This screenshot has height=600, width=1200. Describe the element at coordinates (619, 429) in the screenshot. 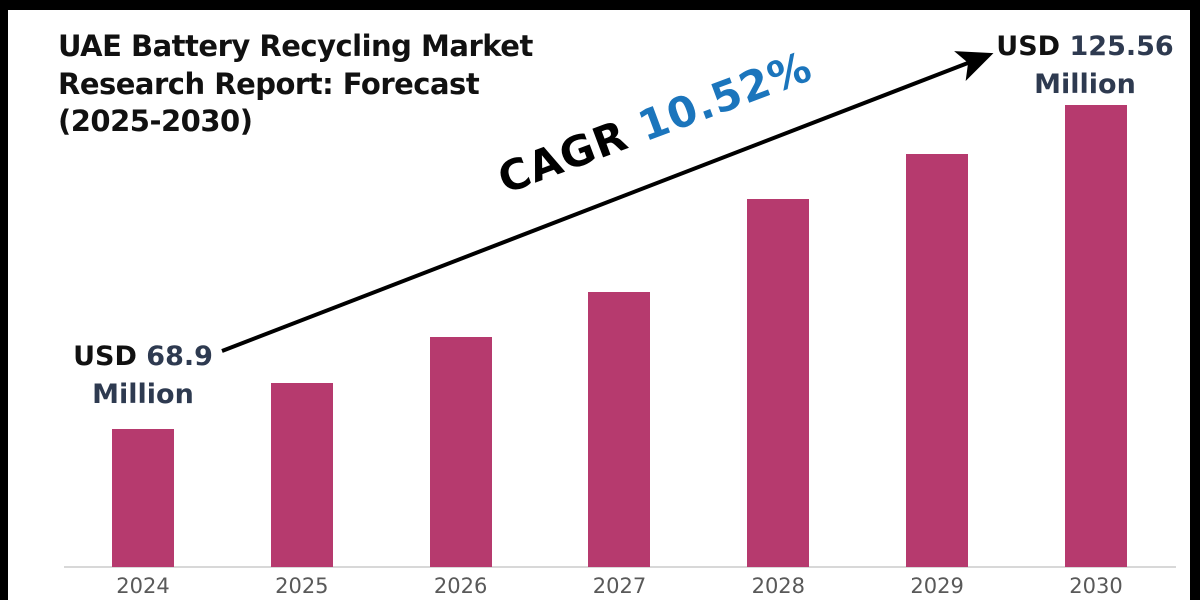

I see `bar-2027` at that location.